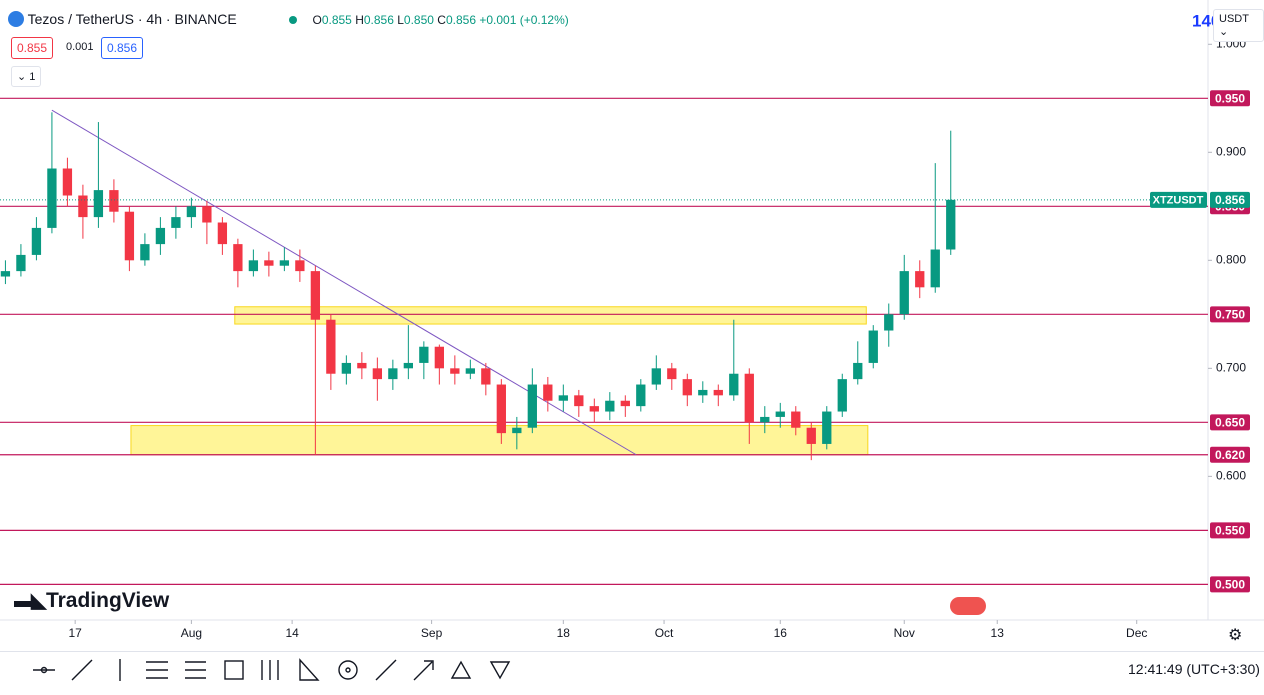 The width and height of the screenshot is (1264, 695). What do you see at coordinates (1235, 635) in the screenshot?
I see `settings-icon: ⚙` at bounding box center [1235, 635].